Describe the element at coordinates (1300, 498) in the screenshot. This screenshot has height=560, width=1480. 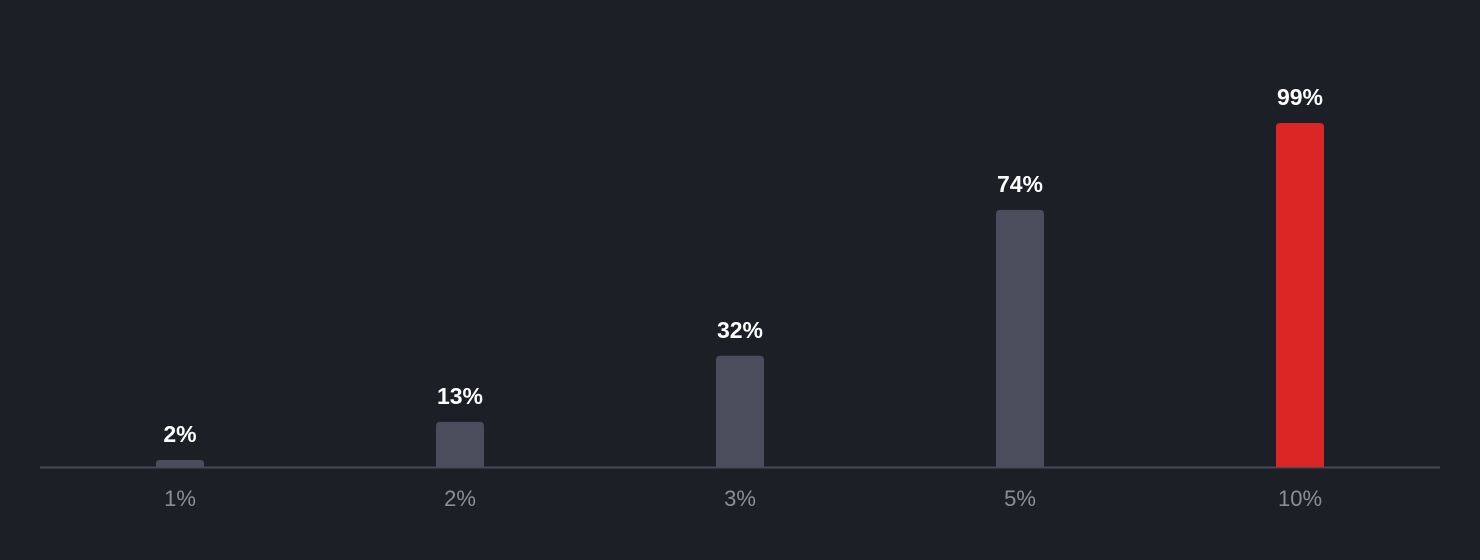
I see `x-tick-label: 10%` at that location.